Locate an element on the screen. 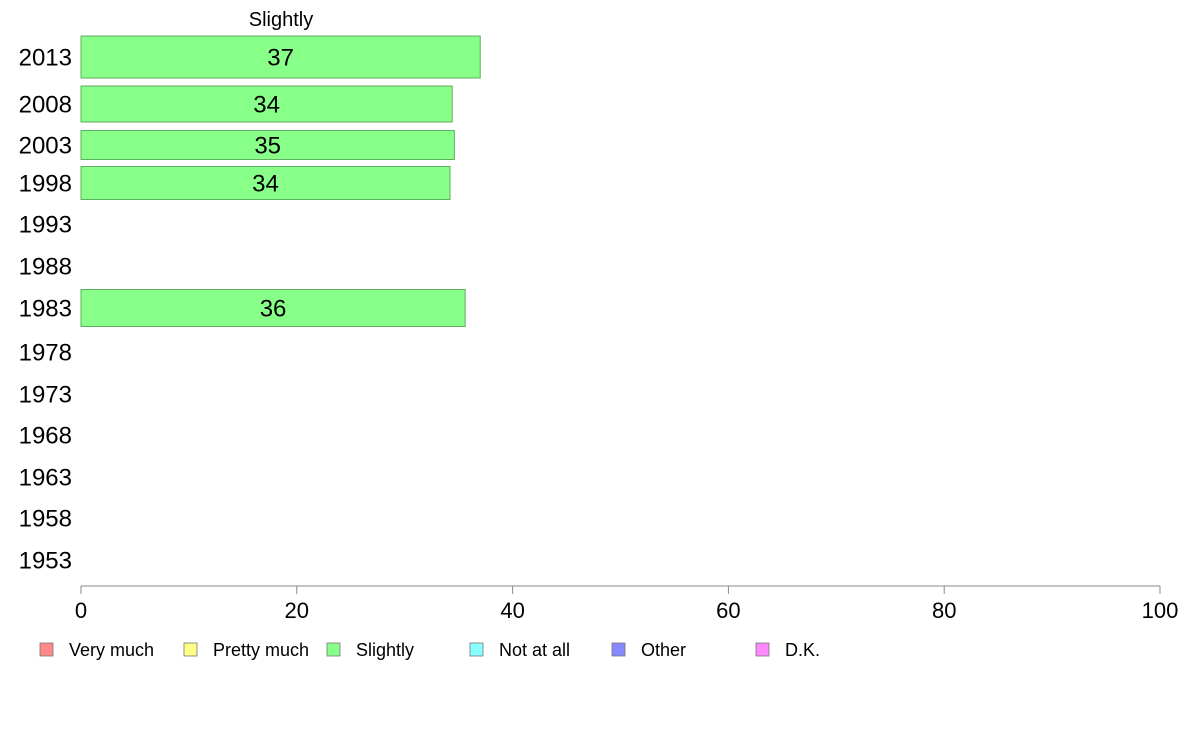 This screenshot has height=736, width=1188. bar-2013 is located at coordinates (280, 57).